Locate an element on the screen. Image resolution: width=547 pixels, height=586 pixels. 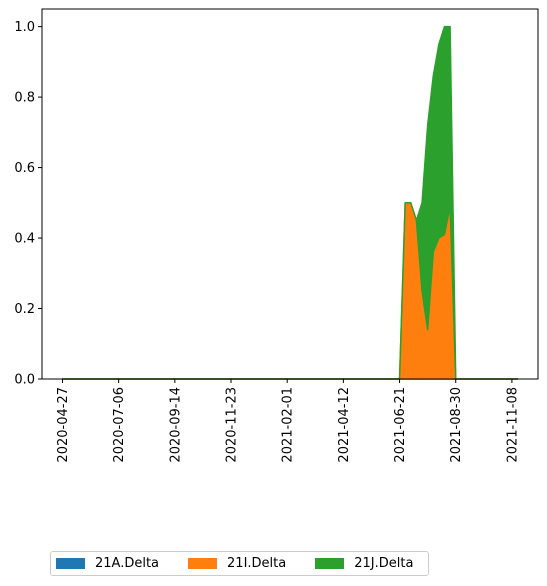
x-tick-label: 2021-08-30 is located at coordinates (456, 425).